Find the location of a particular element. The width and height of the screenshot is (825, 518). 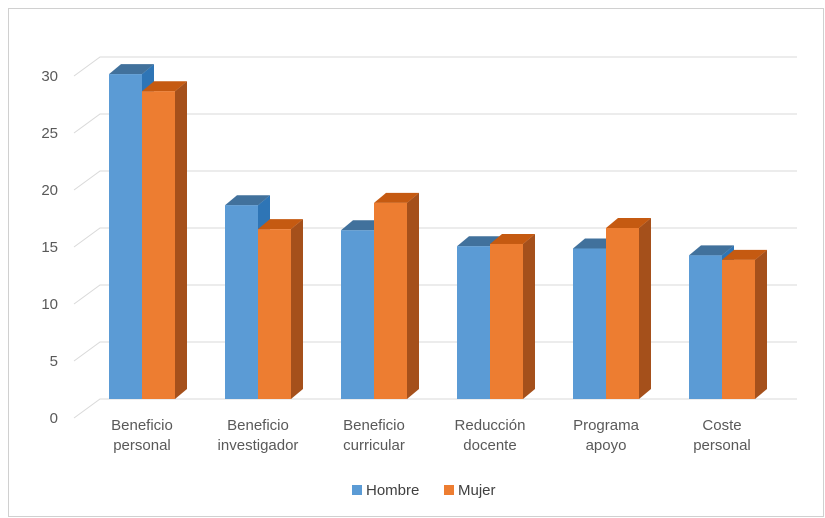

legend: Hombre Mujer is located at coordinates (424, 490).